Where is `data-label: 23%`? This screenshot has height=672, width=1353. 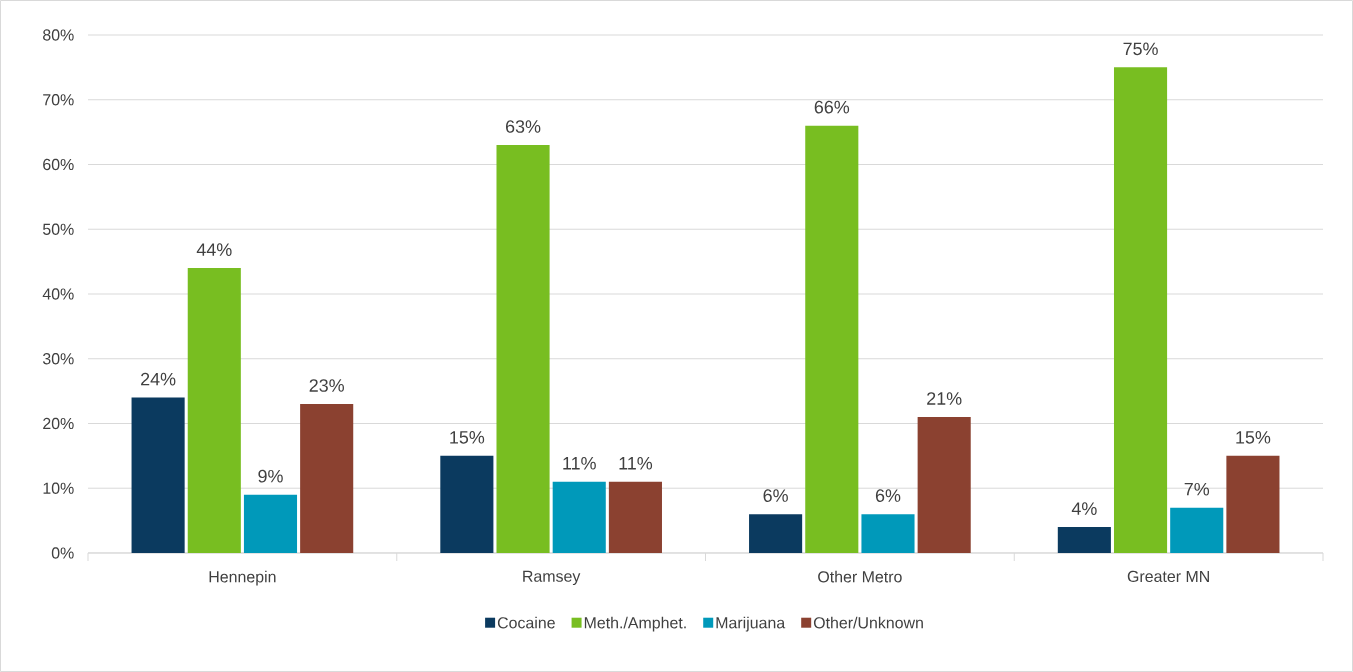
data-label: 23% is located at coordinates (326, 385).